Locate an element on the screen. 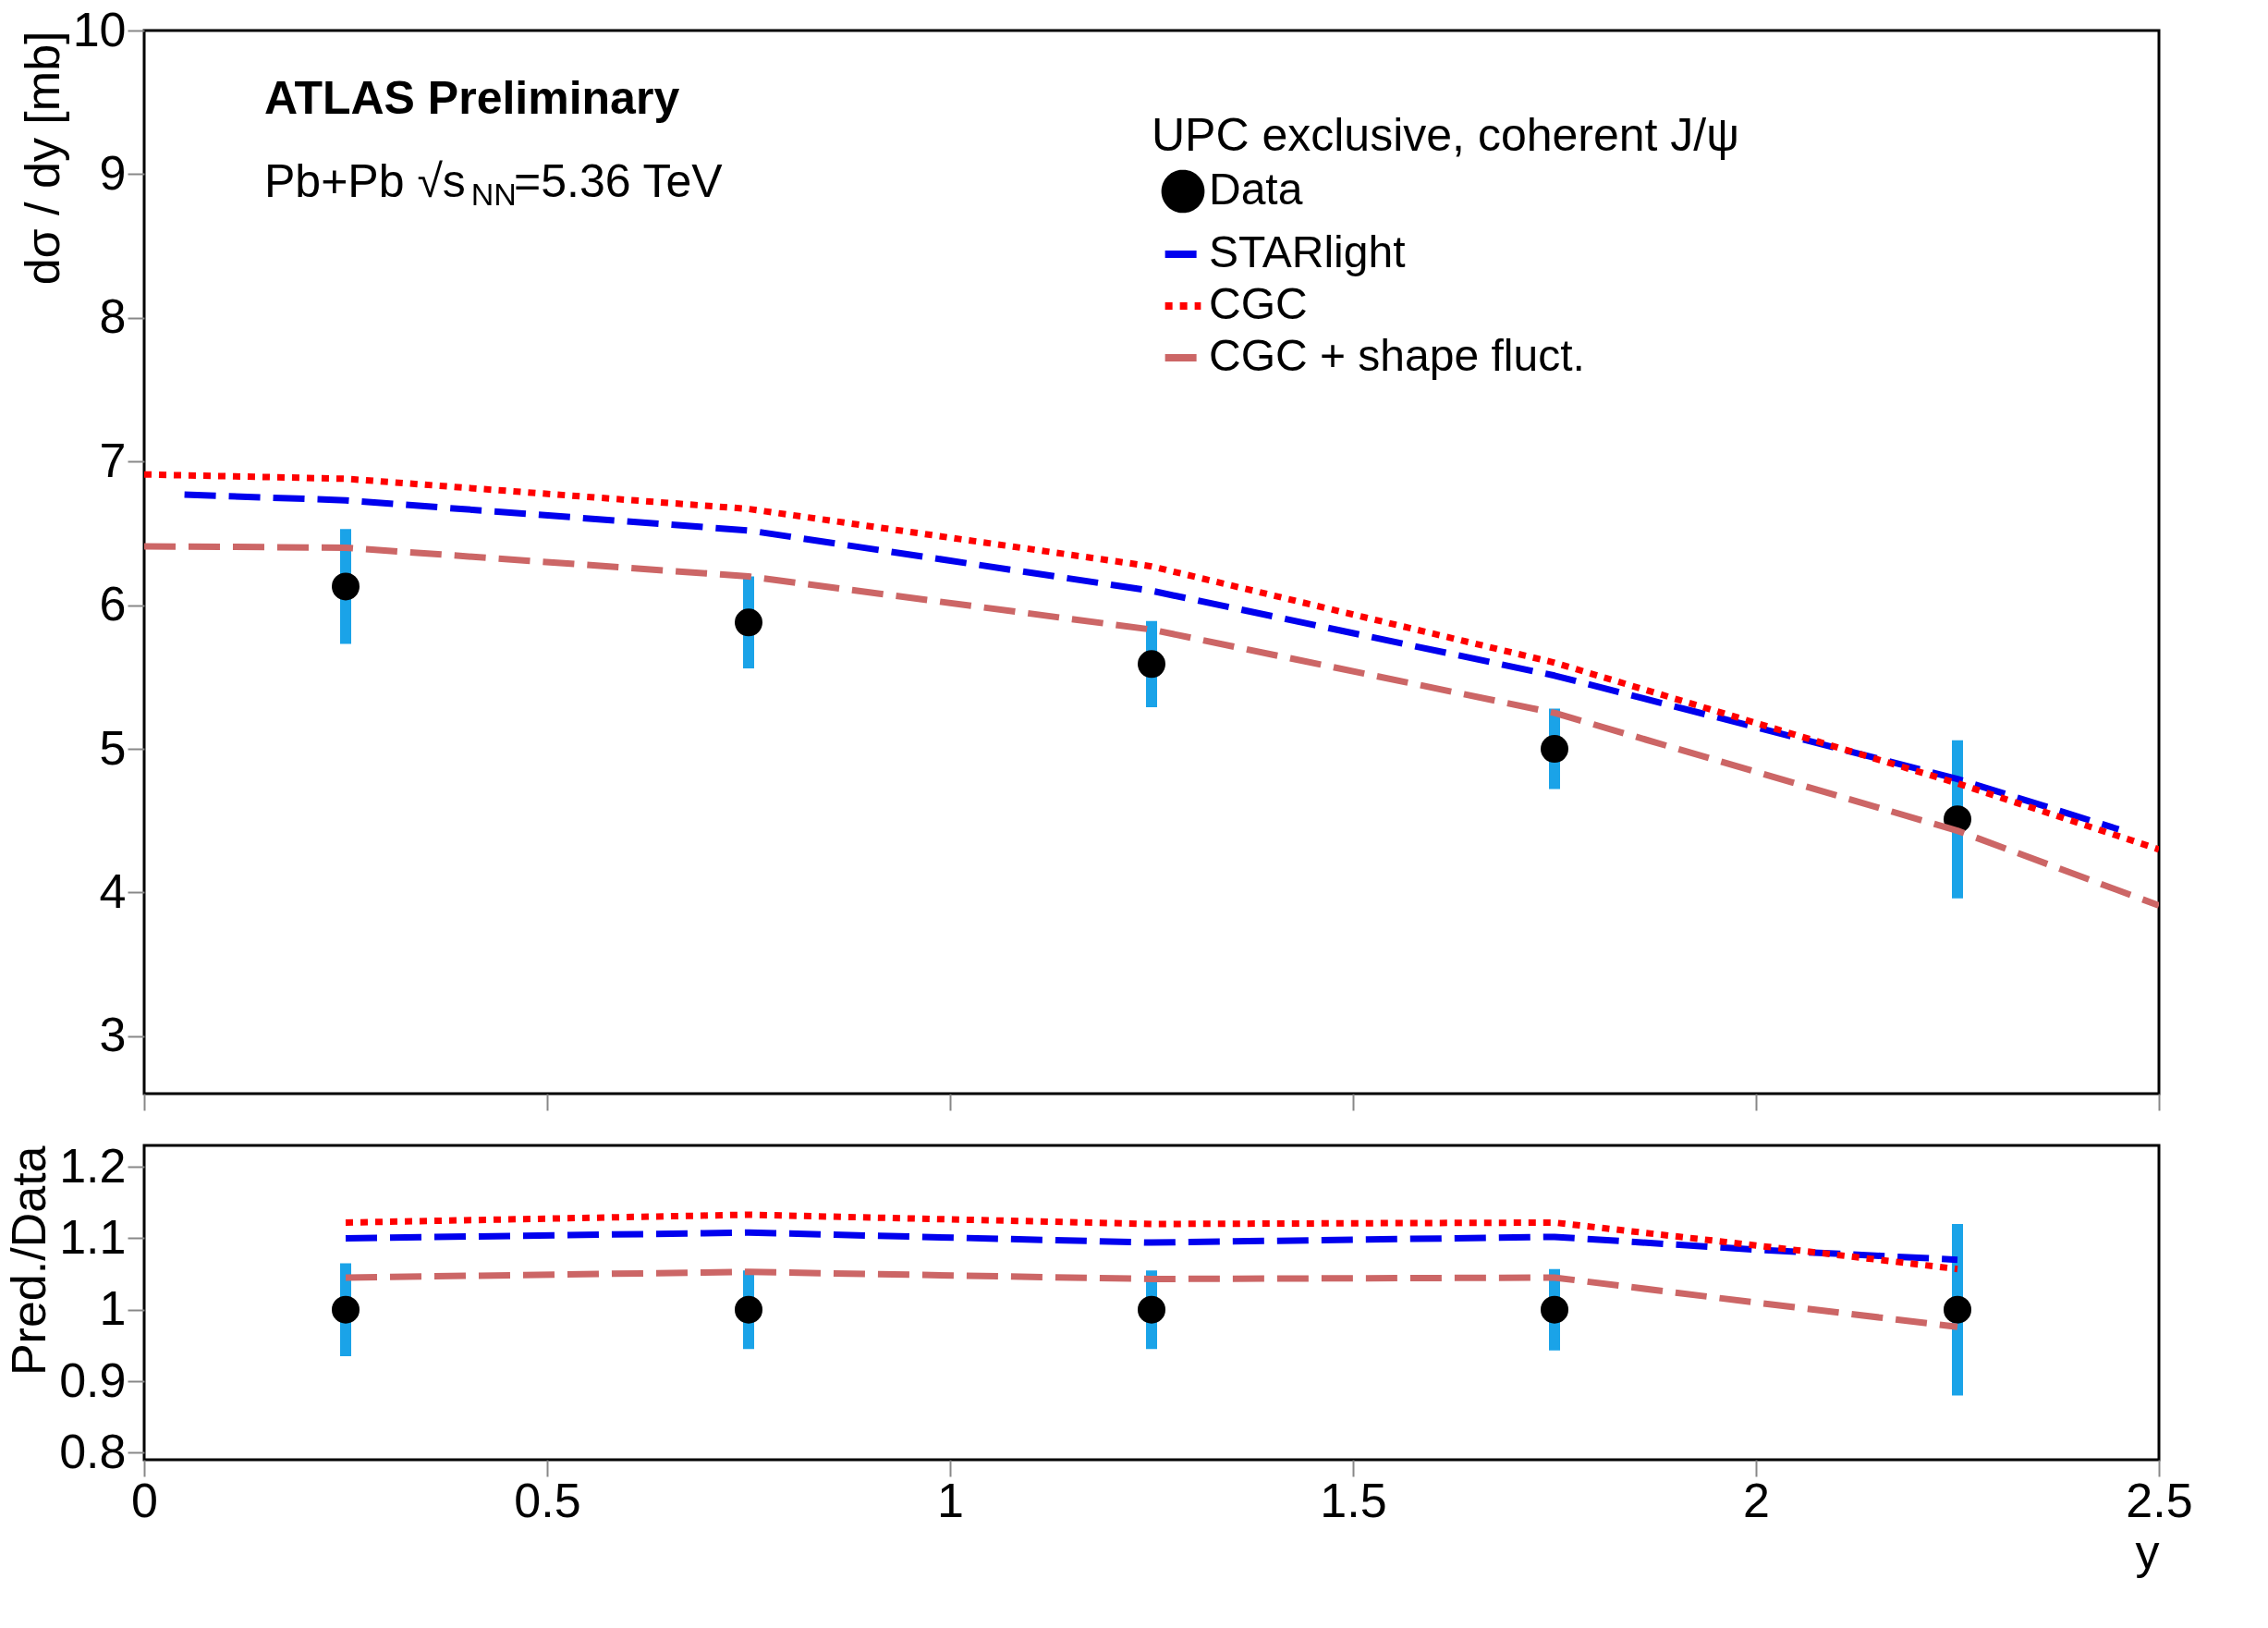 This screenshot has height=1628, width=2268. legend-label: Data is located at coordinates (1256, 190).